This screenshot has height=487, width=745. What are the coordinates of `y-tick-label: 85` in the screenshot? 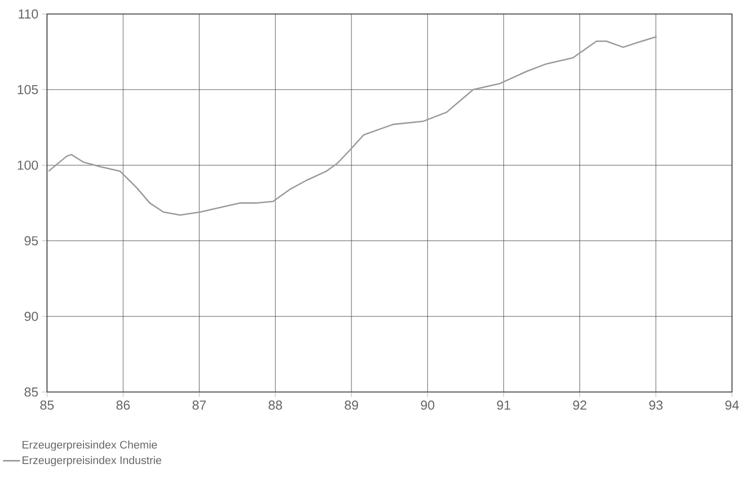 It's located at (31, 392).